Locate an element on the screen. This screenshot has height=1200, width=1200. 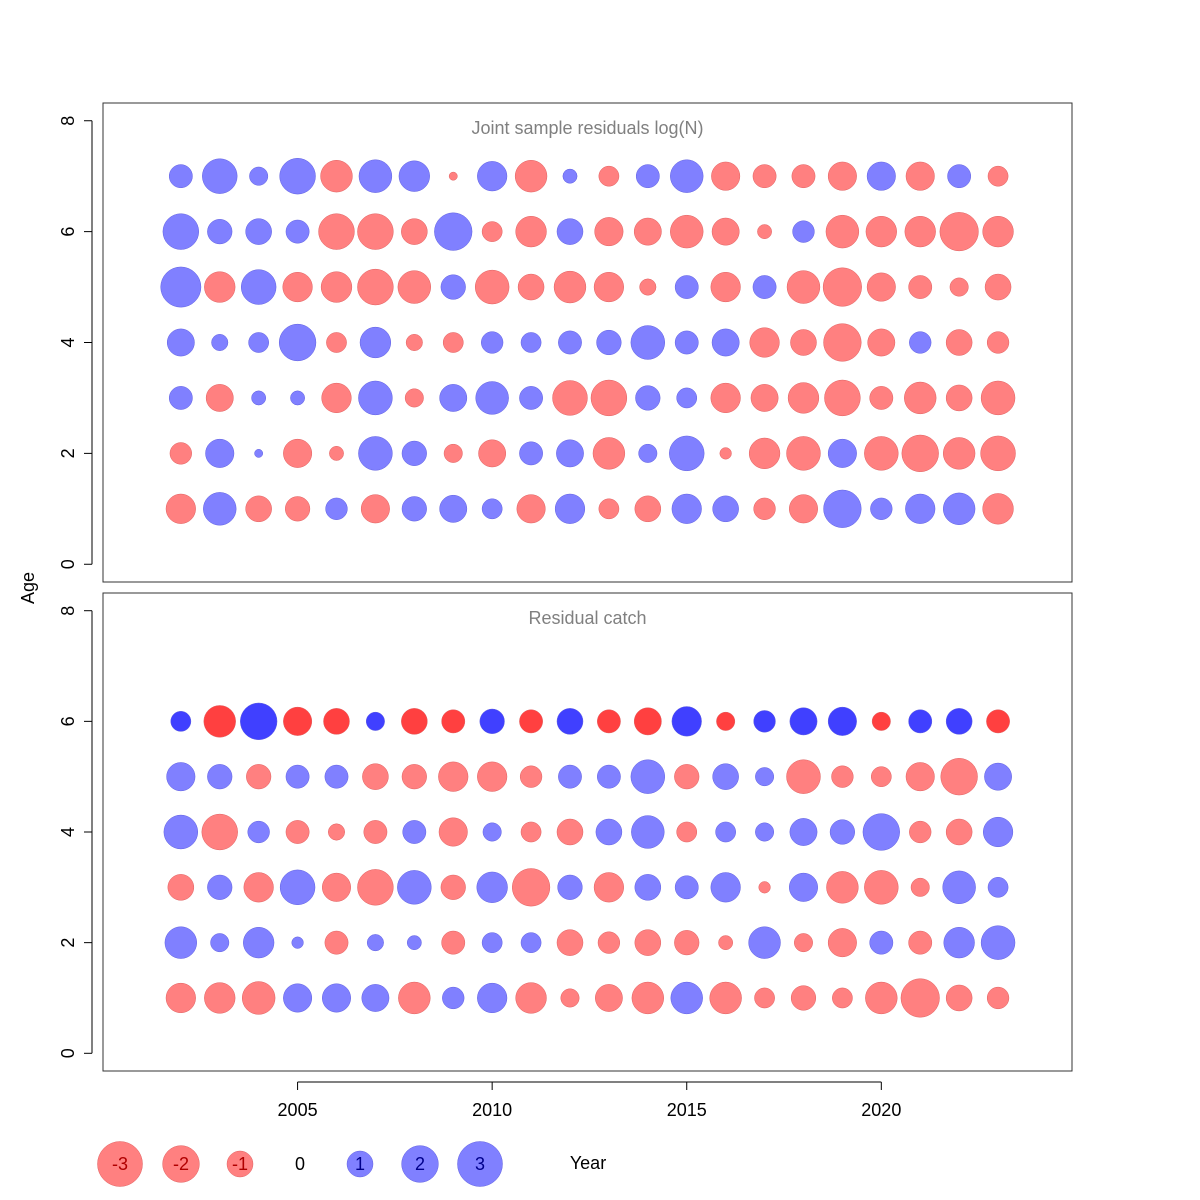
bubble-p1-age1-2009 is located at coordinates (453, 508).